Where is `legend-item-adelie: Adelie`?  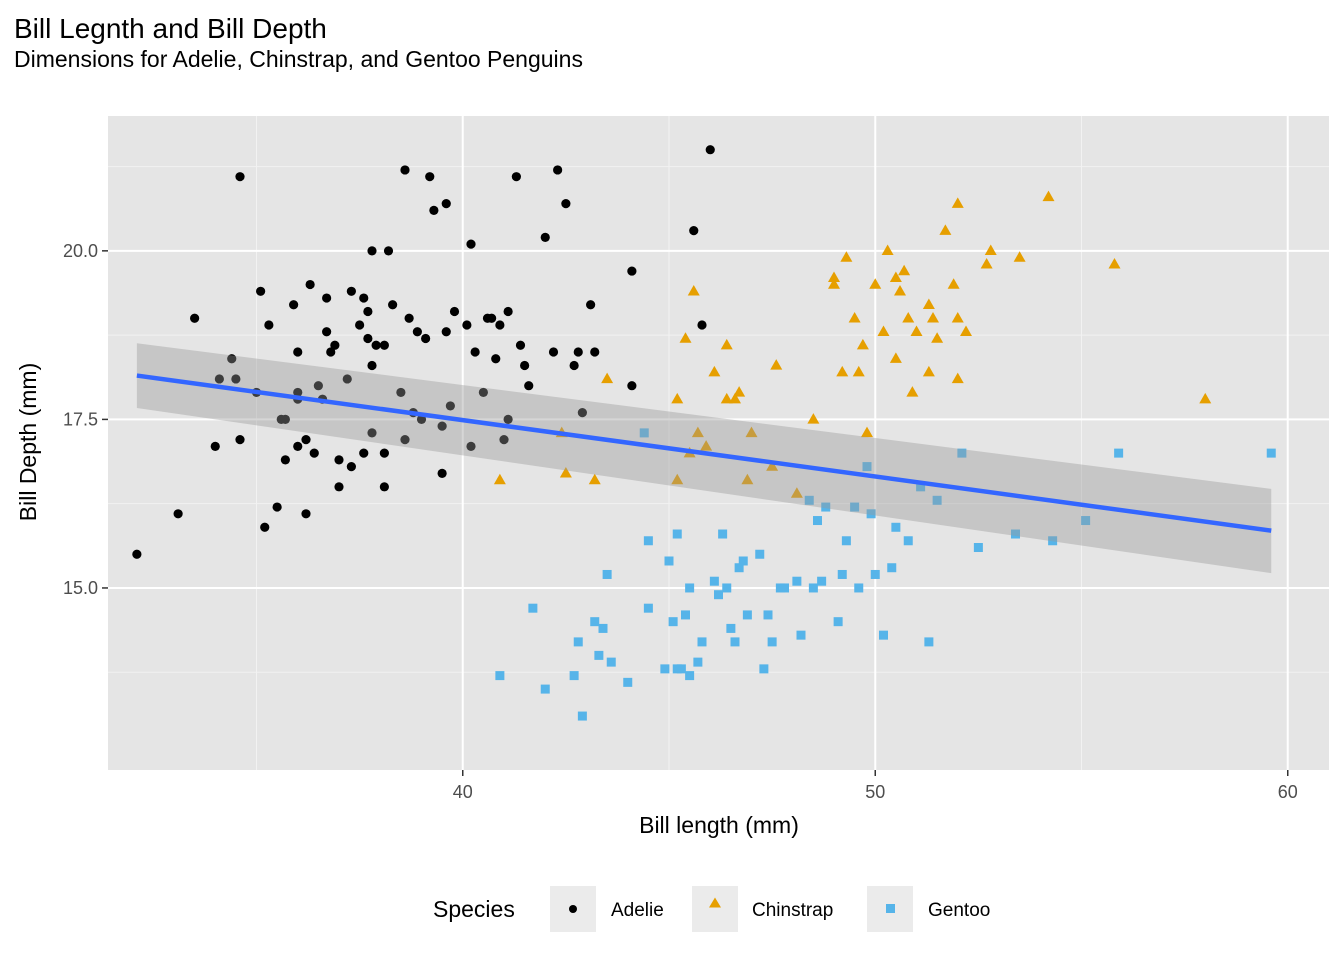
legend-item-adelie: Adelie is located at coordinates (607, 909).